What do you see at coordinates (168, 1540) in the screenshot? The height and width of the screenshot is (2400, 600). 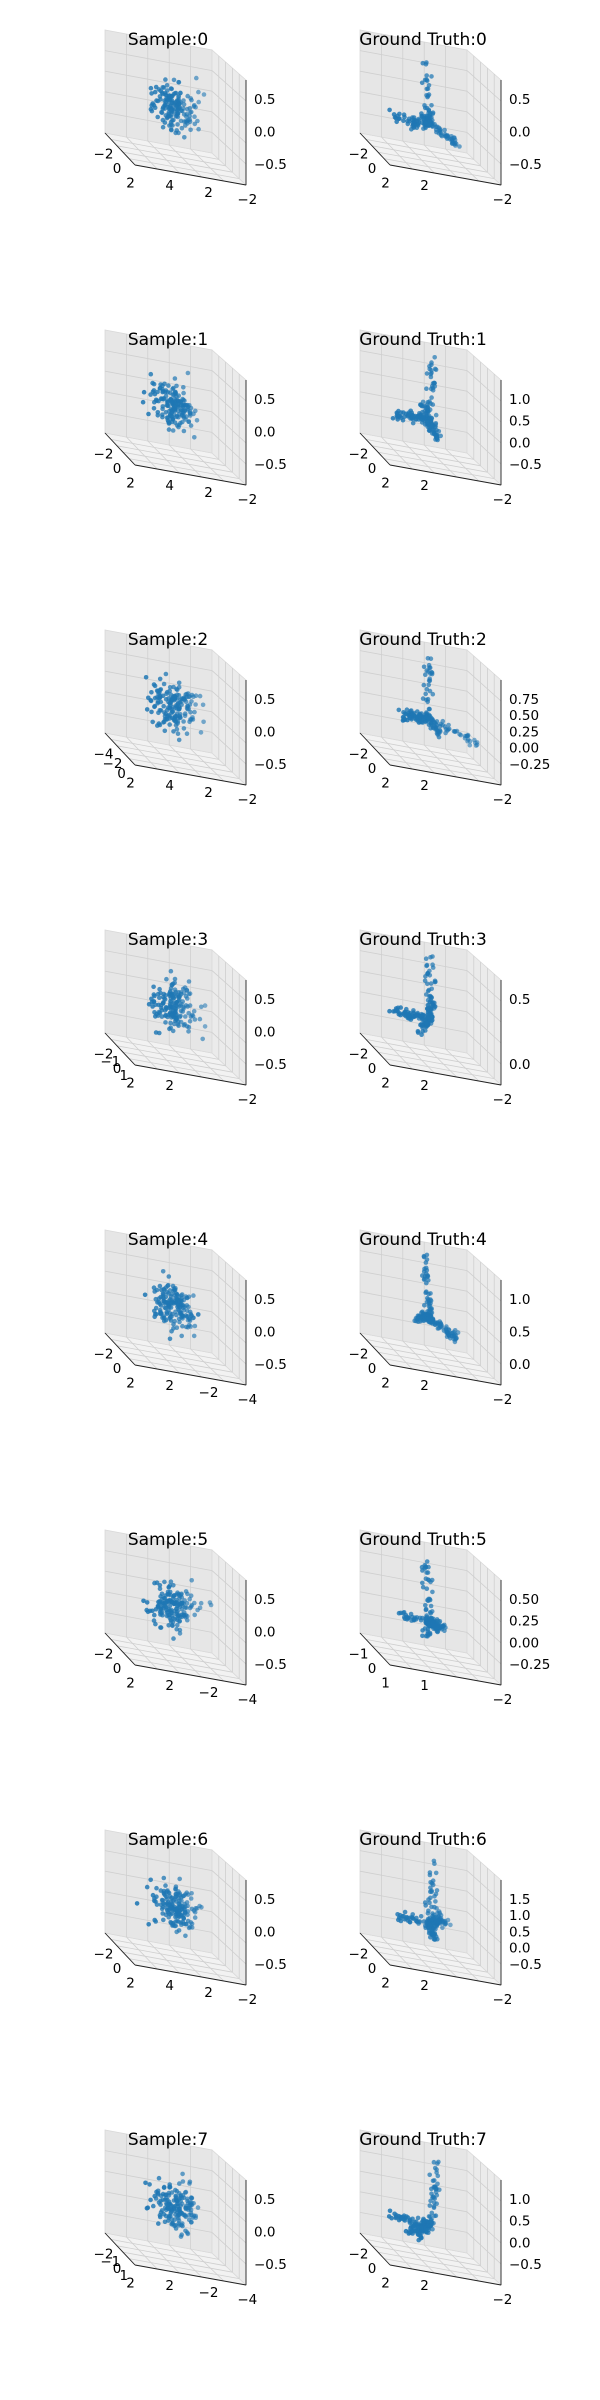 I see `subplot-title: Sample:5` at bounding box center [168, 1540].